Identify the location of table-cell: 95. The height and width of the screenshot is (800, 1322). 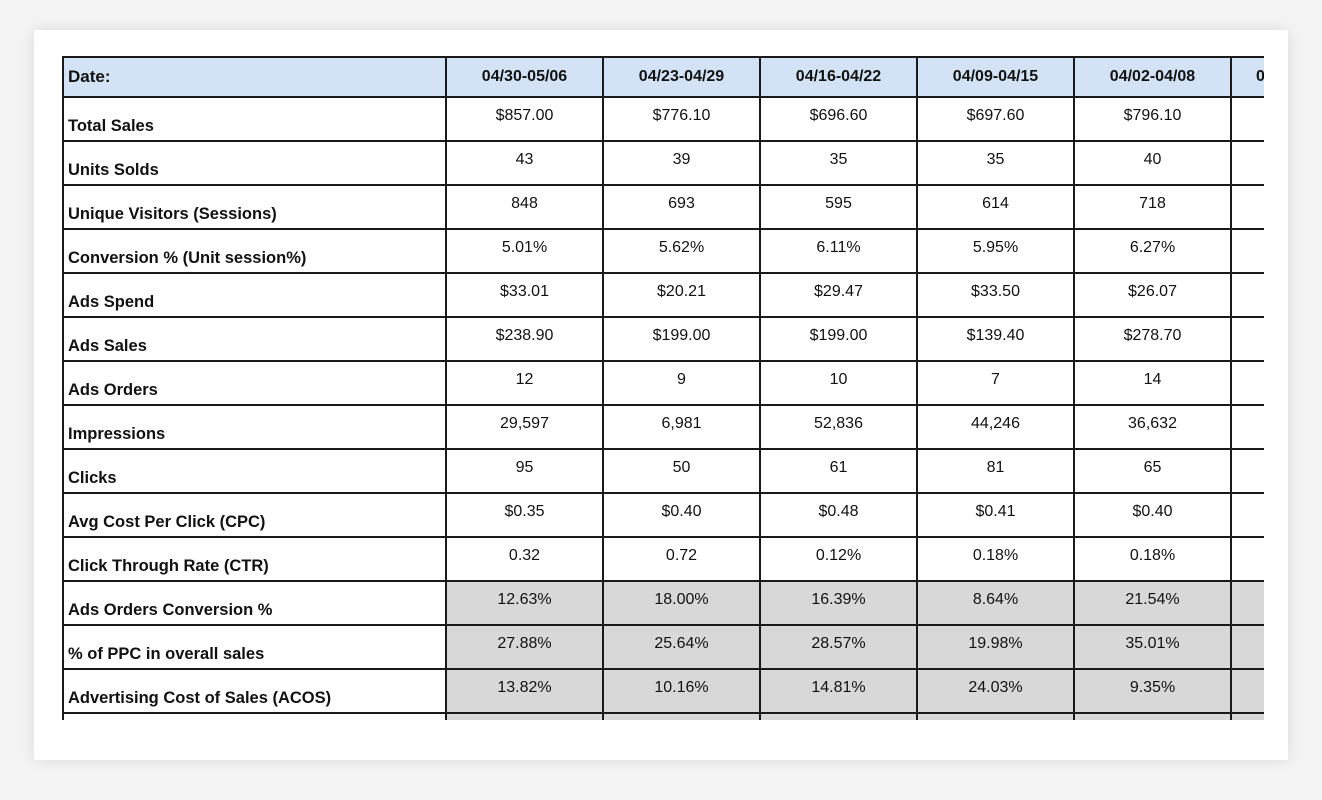
(524, 471).